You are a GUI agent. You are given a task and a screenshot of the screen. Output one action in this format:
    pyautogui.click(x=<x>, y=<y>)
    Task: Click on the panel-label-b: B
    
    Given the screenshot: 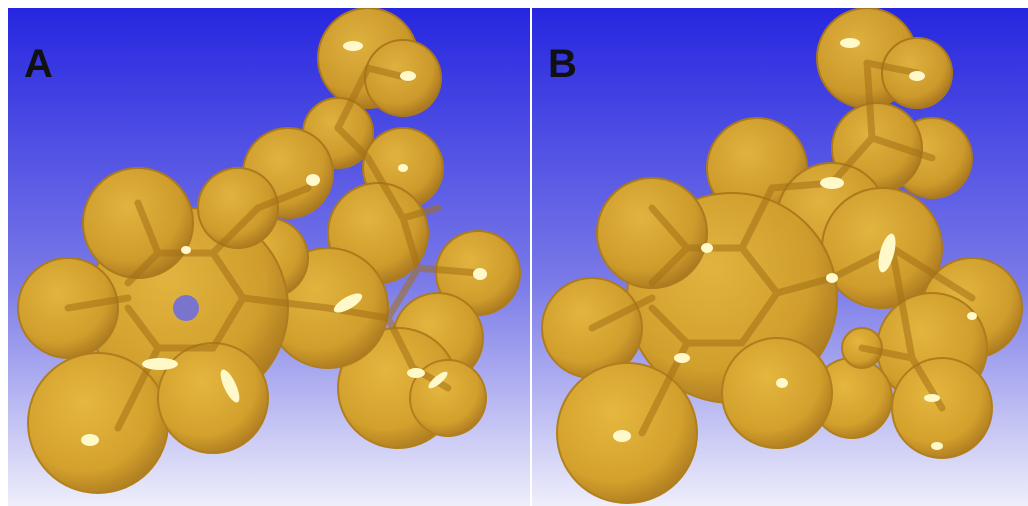 What is the action you would take?
    pyautogui.click(x=562, y=64)
    